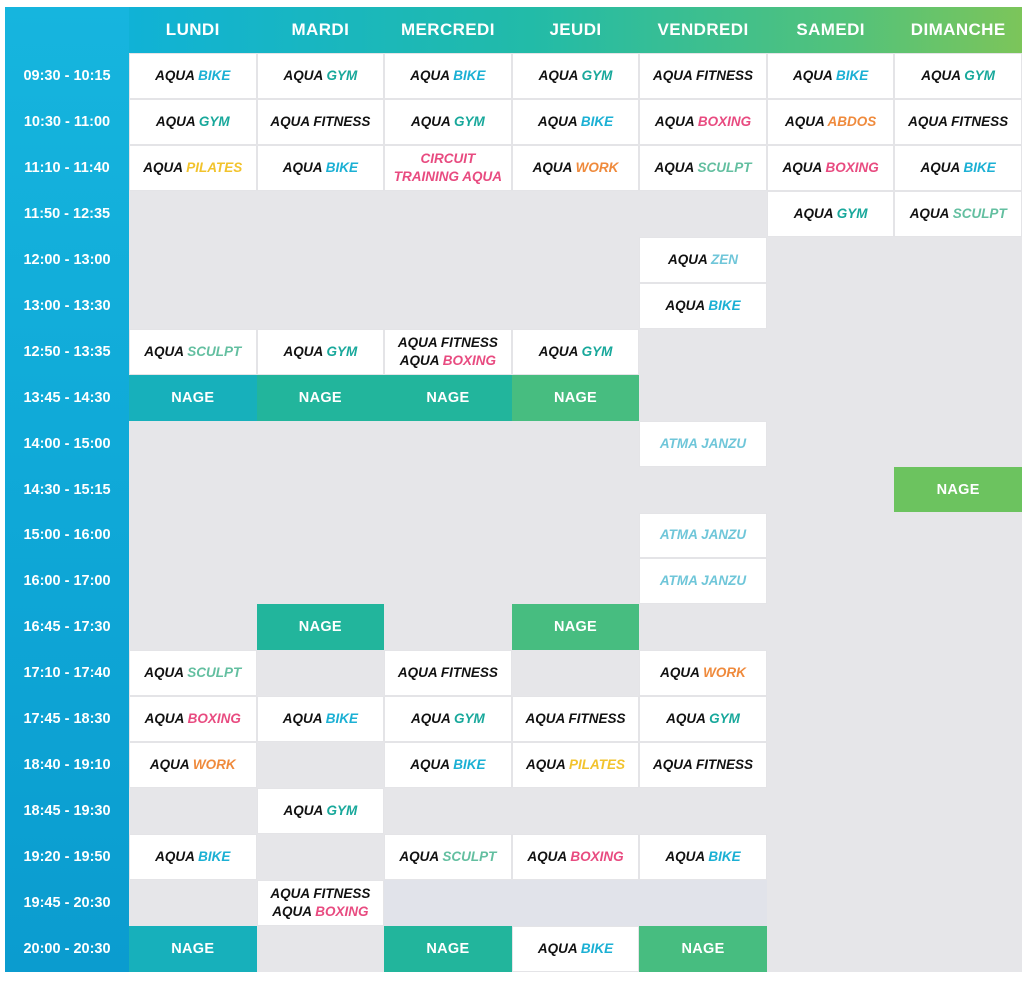  Describe the element at coordinates (192, 29) in the screenshot. I see `day-header-lundi: LUNDI` at that location.